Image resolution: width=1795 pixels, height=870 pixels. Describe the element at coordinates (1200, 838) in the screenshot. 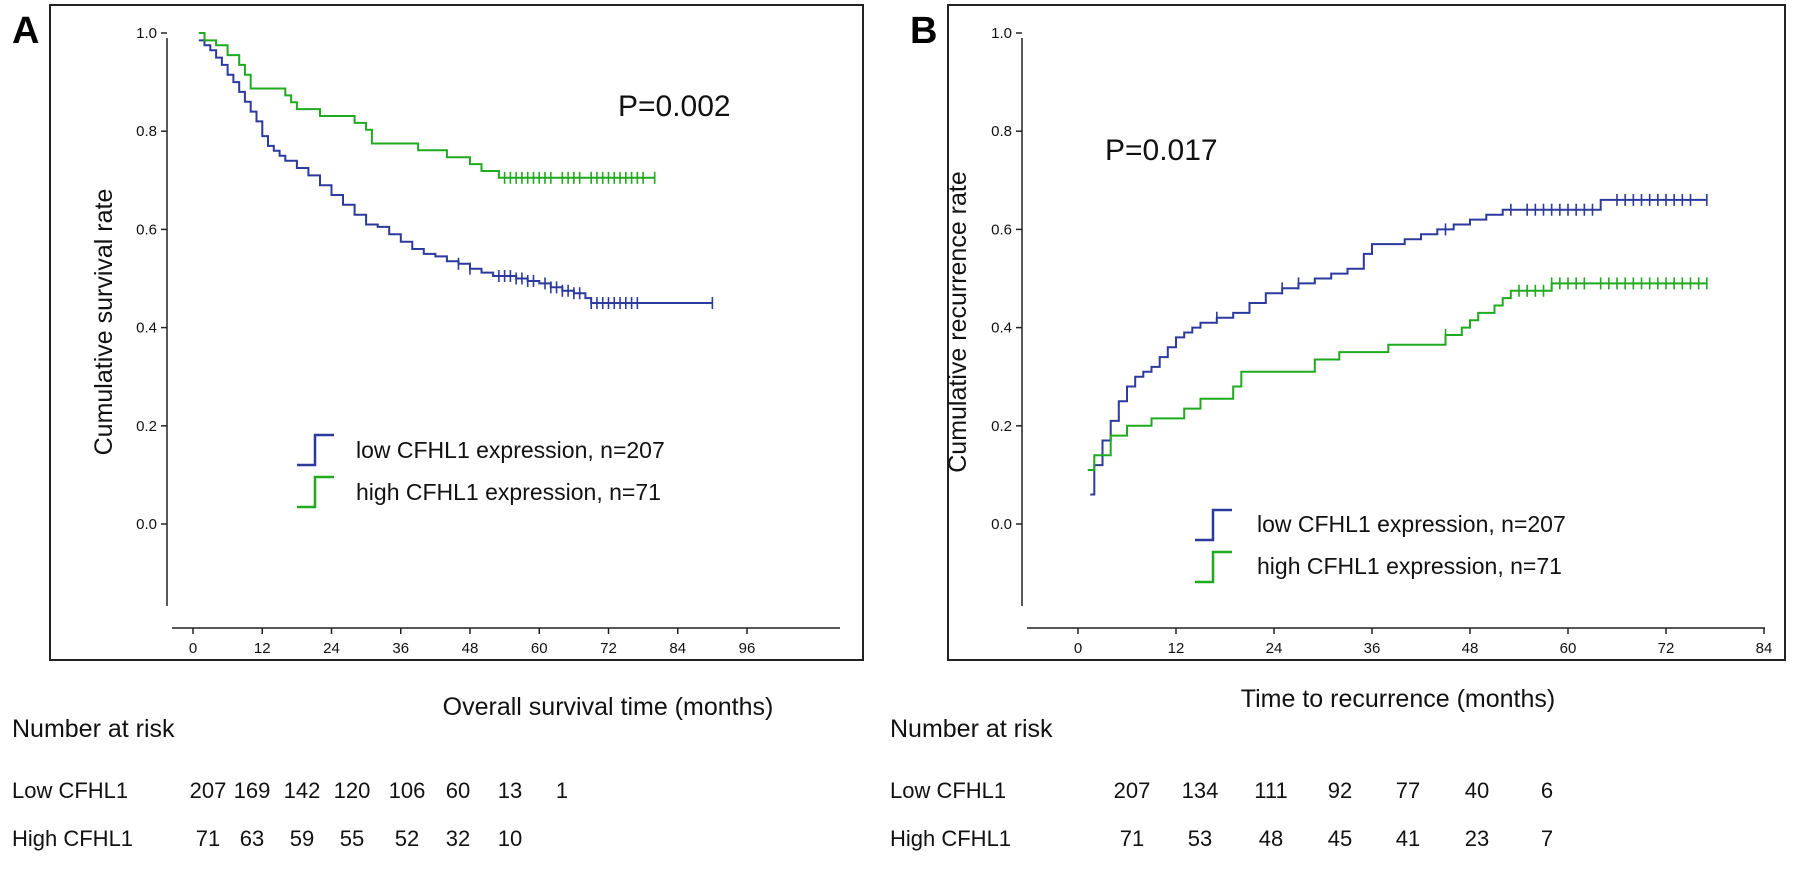

I see `risk-value: 53` at that location.